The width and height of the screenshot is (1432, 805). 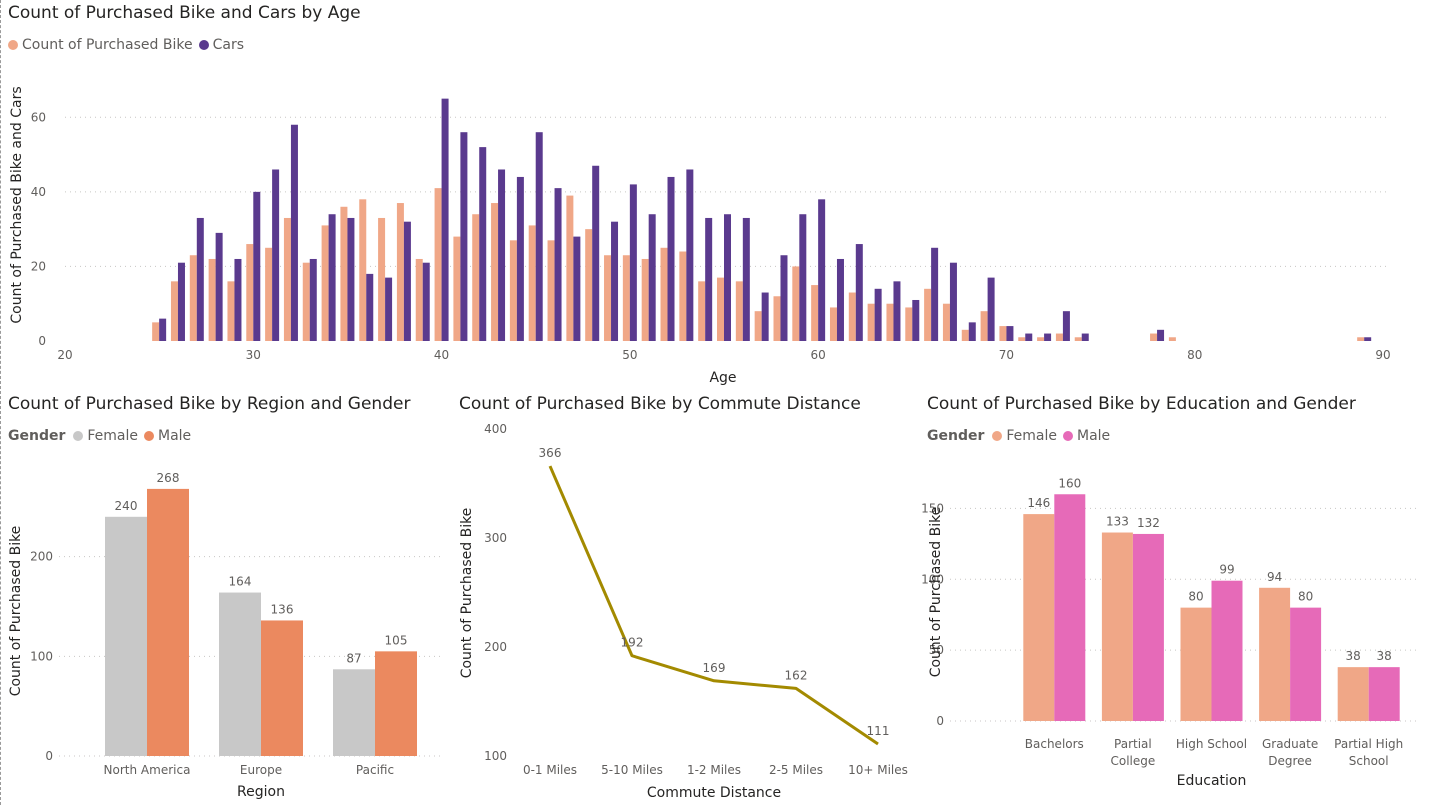 What do you see at coordinates (100, 45) in the screenshot?
I see `legend-item-bike: Count of Purchased Bike` at bounding box center [100, 45].